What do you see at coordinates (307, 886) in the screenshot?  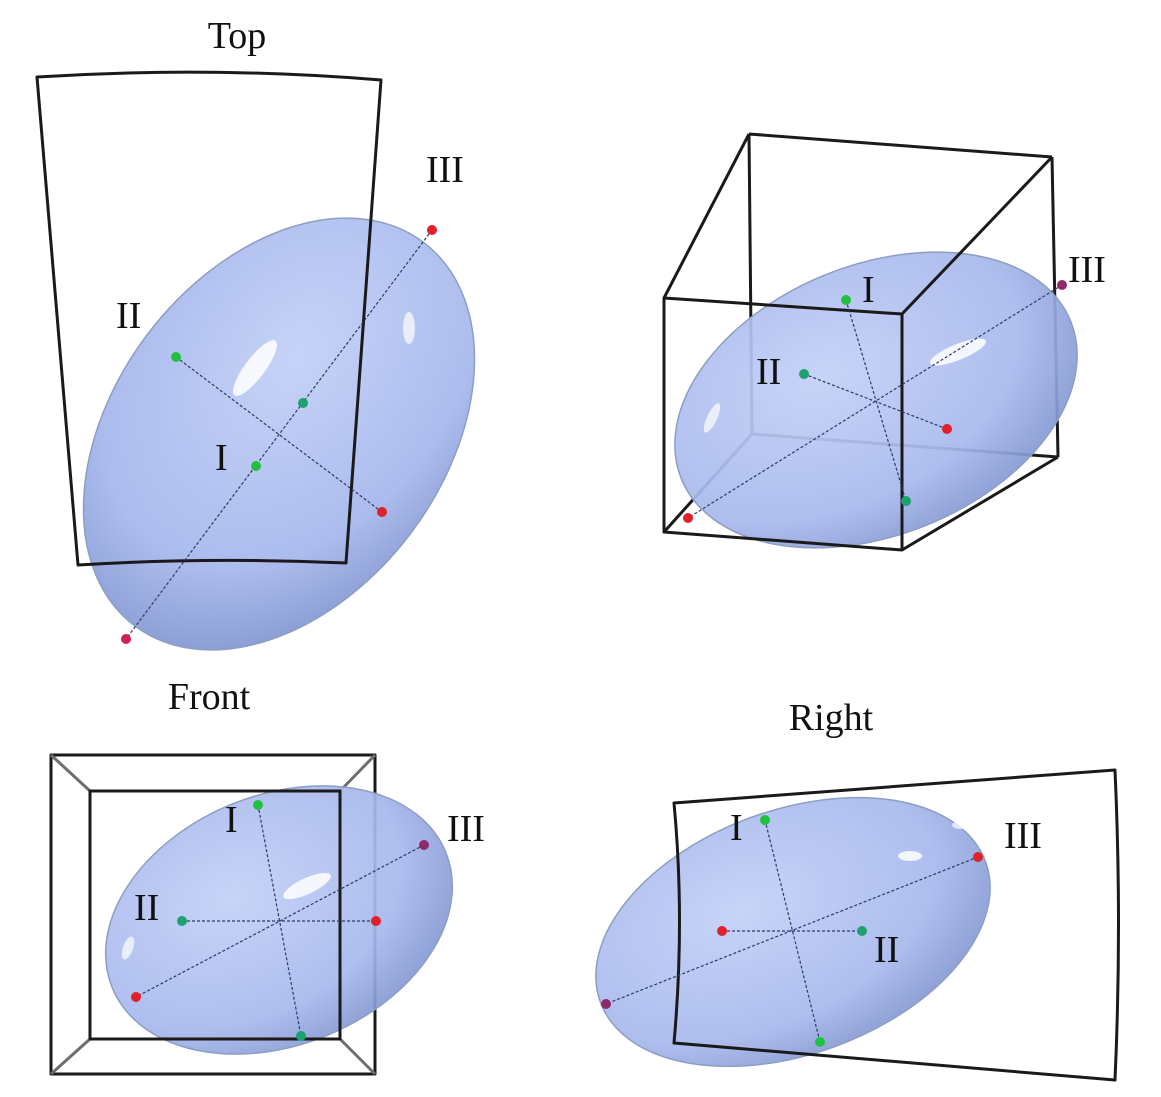 I see `front-highlight` at bounding box center [307, 886].